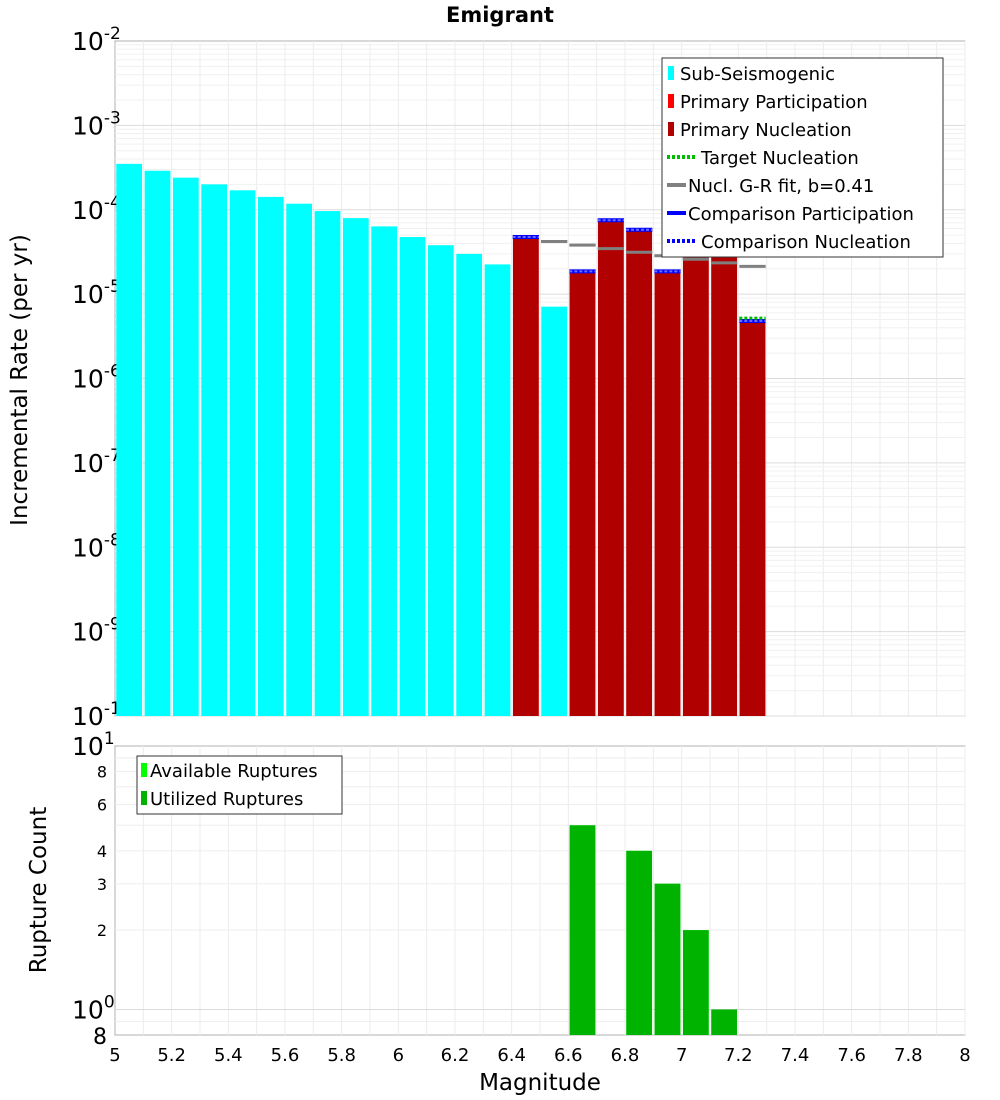 Image resolution: width=1000 pixels, height=1100 pixels. What do you see at coordinates (102, 804) in the screenshot?
I see `count-y-tick-label: 6` at bounding box center [102, 804].